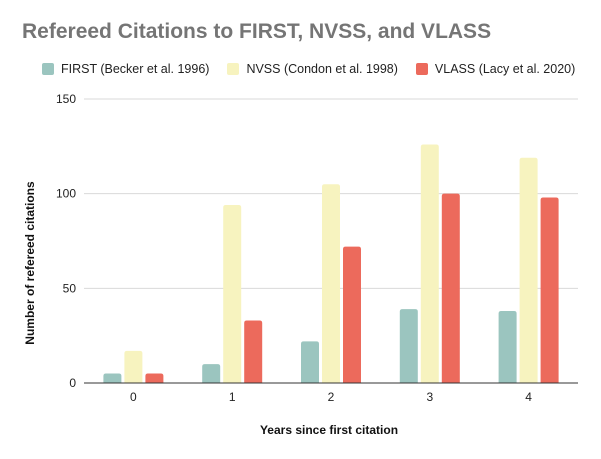 This screenshot has width=601, height=459. I want to click on x-tick-label: 0, so click(133, 397).